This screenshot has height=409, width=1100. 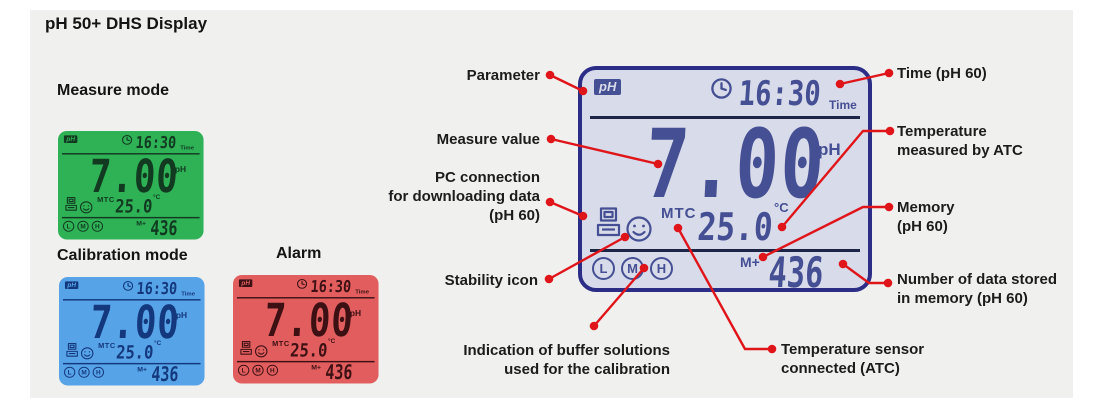 I want to click on callout-pc-line1: PC connection, so click(x=487, y=177).